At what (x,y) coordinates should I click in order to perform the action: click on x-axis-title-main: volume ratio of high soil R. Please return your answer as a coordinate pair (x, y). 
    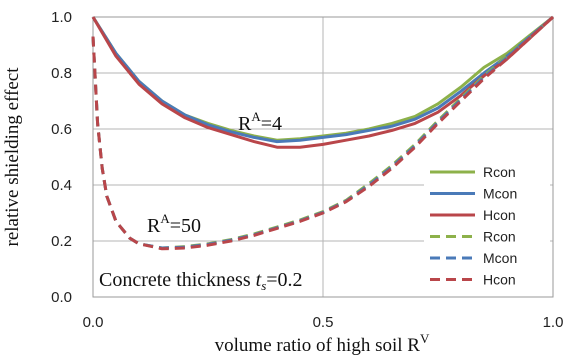
    Looking at the image, I should click on (318, 345).